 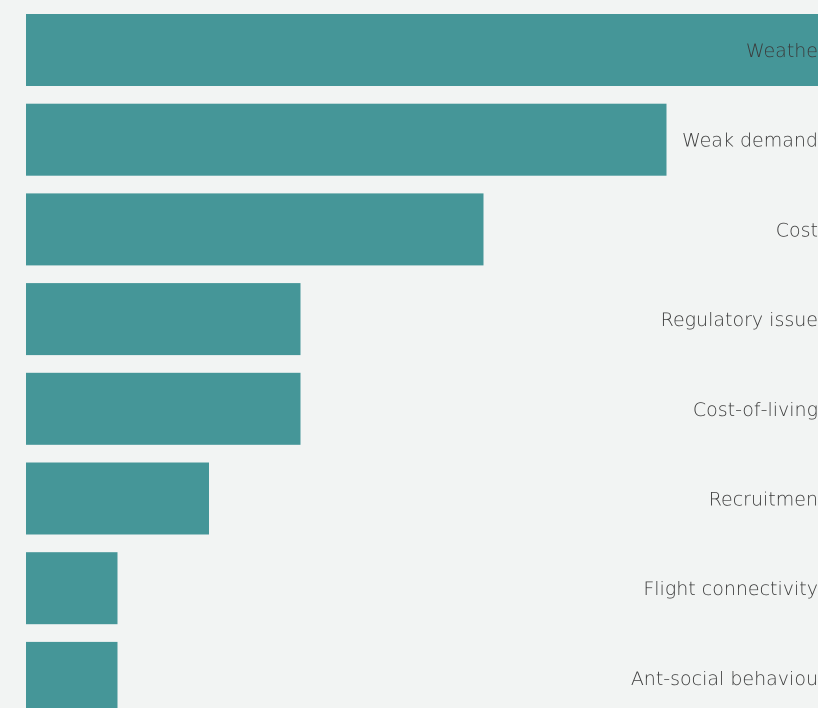 I want to click on category-label-4: Cost-of-living, so click(x=755, y=410).